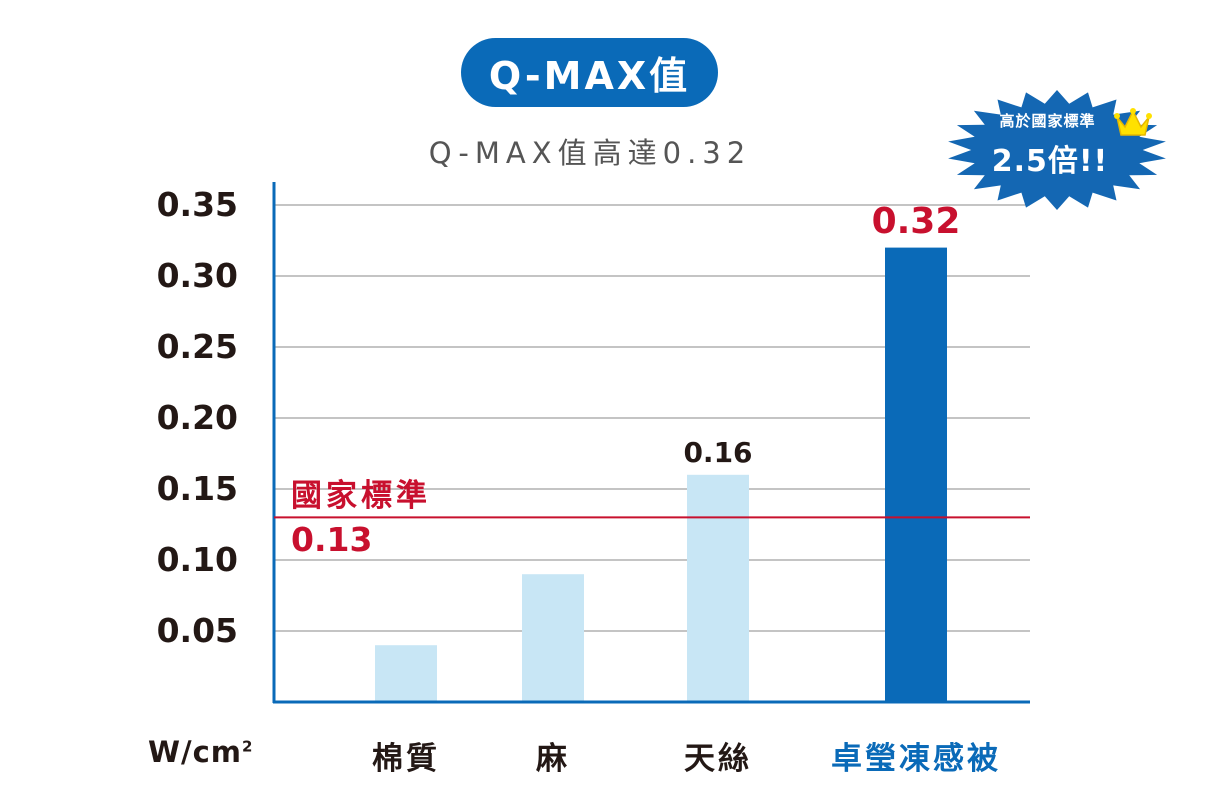 This screenshot has height=806, width=1208. I want to click on crown-icon, so click(1133, 122).